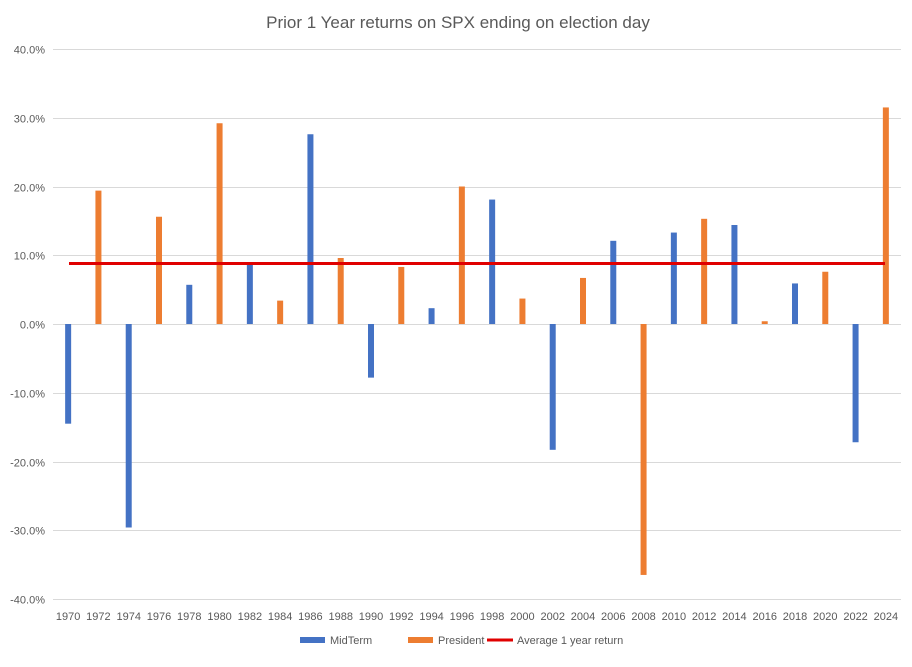 The image size is (912, 667). I want to click on x-tick-label-1996: 1996, so click(462, 617).